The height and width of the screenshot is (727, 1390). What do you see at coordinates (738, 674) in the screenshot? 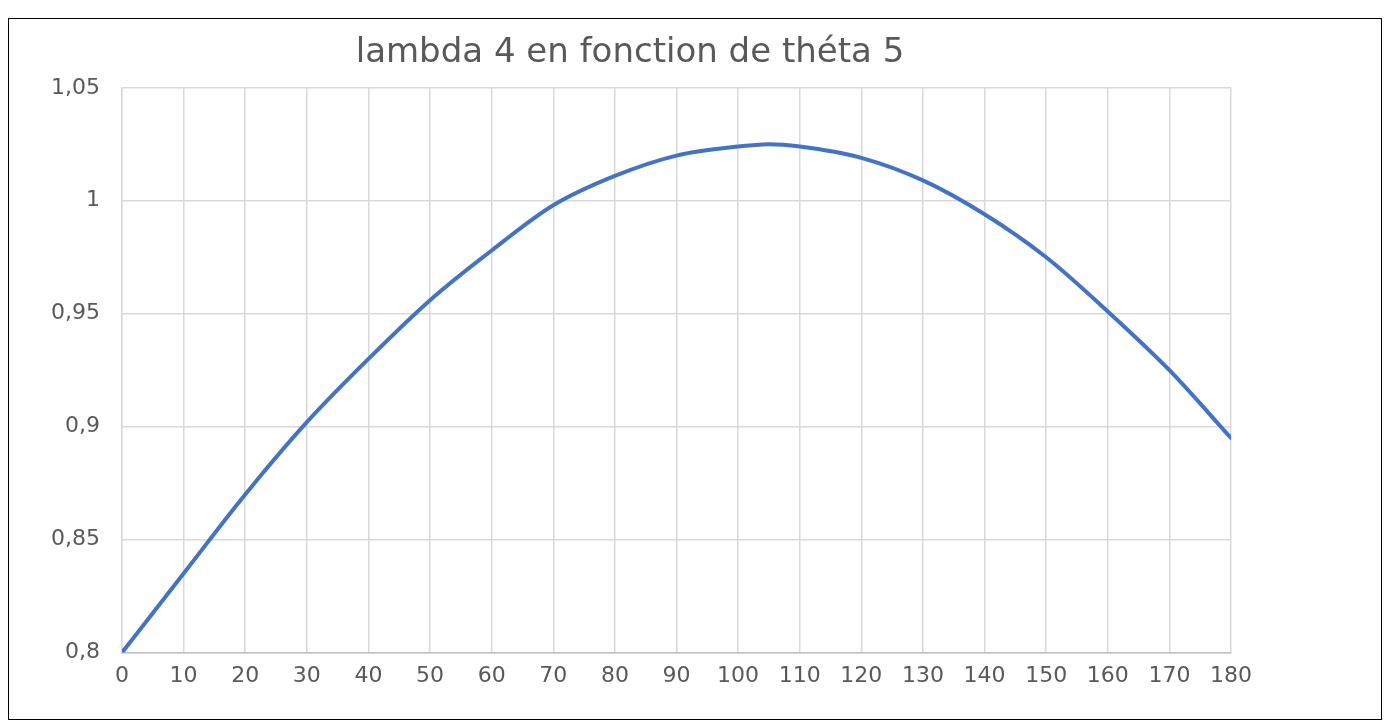
I see `x-tick-label: 100` at bounding box center [738, 674].